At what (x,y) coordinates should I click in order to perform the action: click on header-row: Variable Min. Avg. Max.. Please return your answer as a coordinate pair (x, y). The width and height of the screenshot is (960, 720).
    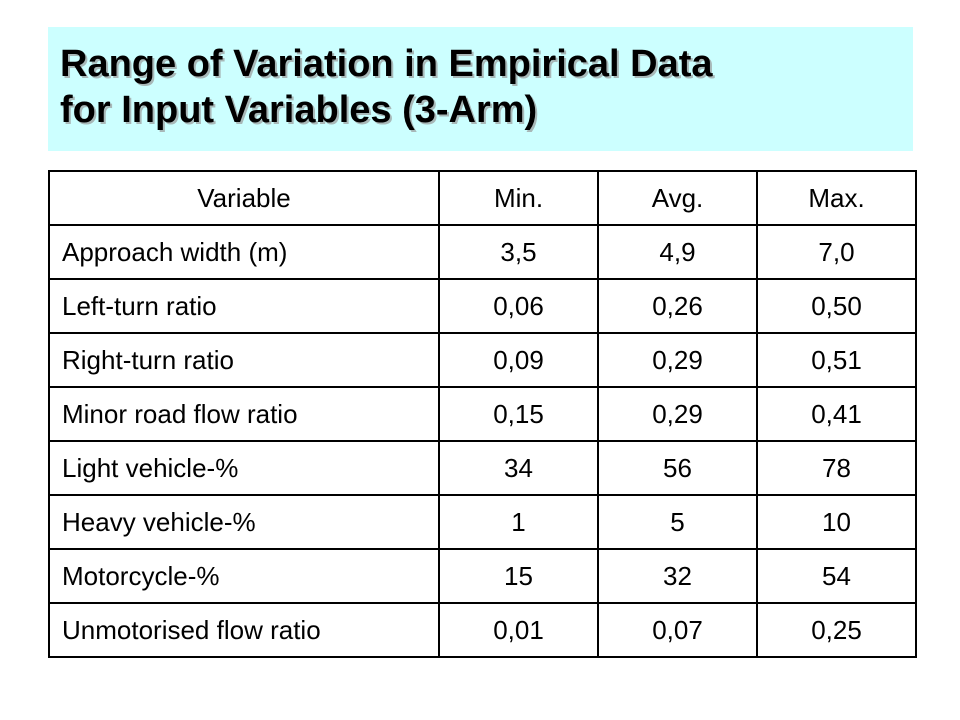
    Looking at the image, I should click on (482, 198).